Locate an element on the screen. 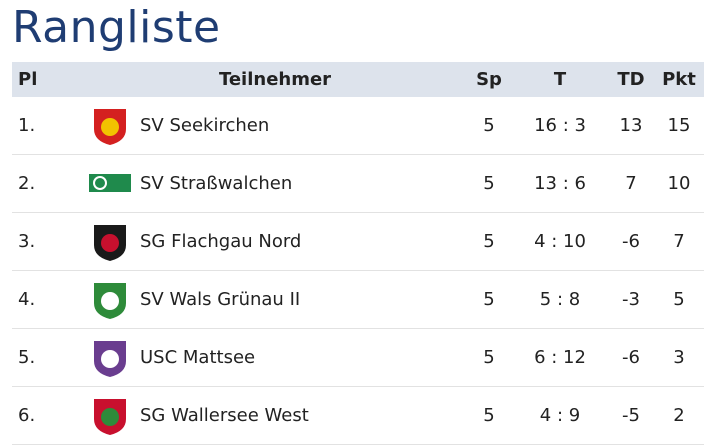  team-name: SG Flachgau Nord is located at coordinates (221, 241).